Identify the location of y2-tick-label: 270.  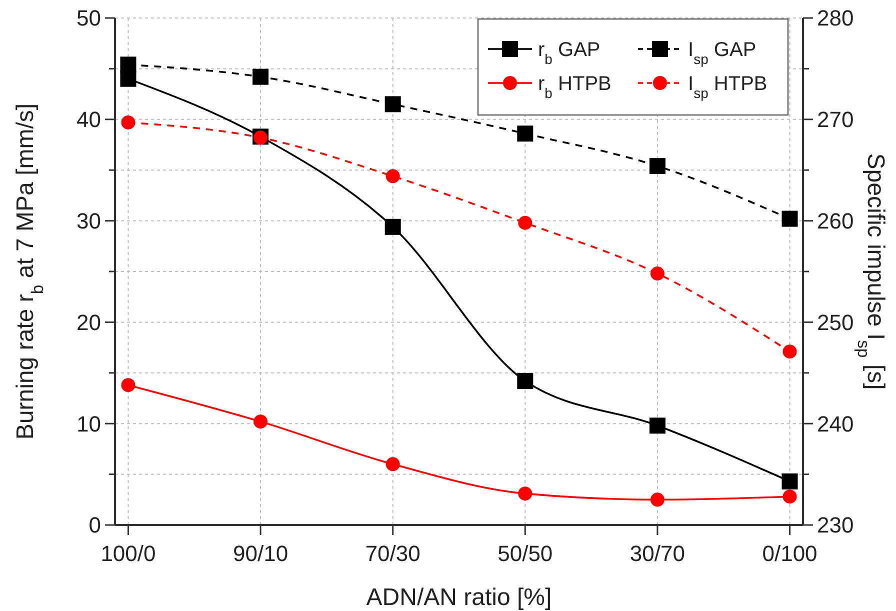
(835, 119).